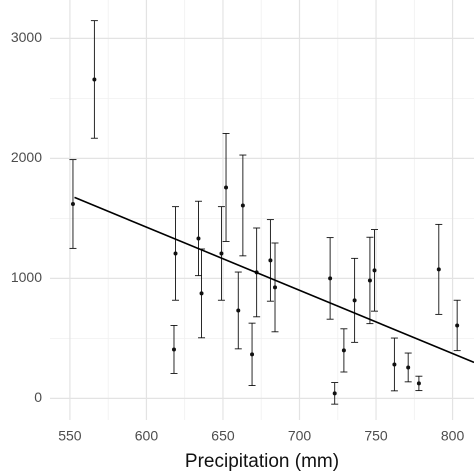 The width and height of the screenshot is (474, 474). Describe the element at coordinates (147, 436) in the screenshot. I see `x-tick-label: 600` at that location.